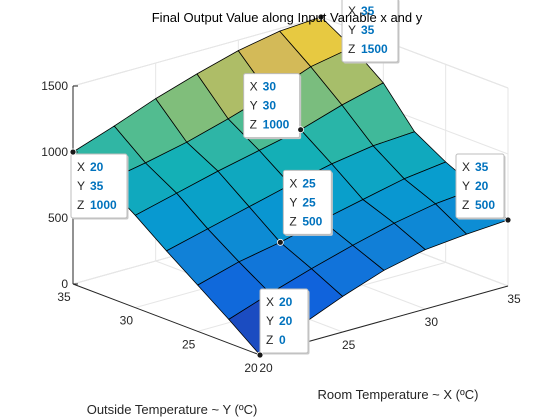 This screenshot has width=560, height=420. Describe the element at coordinates (432, 322) in the screenshot. I see `x-tick-label: 30` at that location.